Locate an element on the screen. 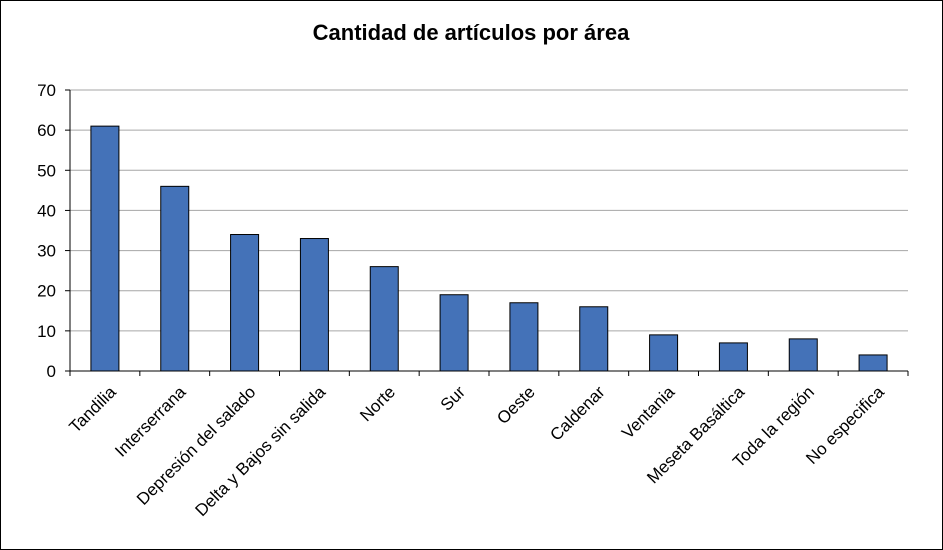 This screenshot has width=943, height=550. y-tick-label: 40 is located at coordinates (46, 210).